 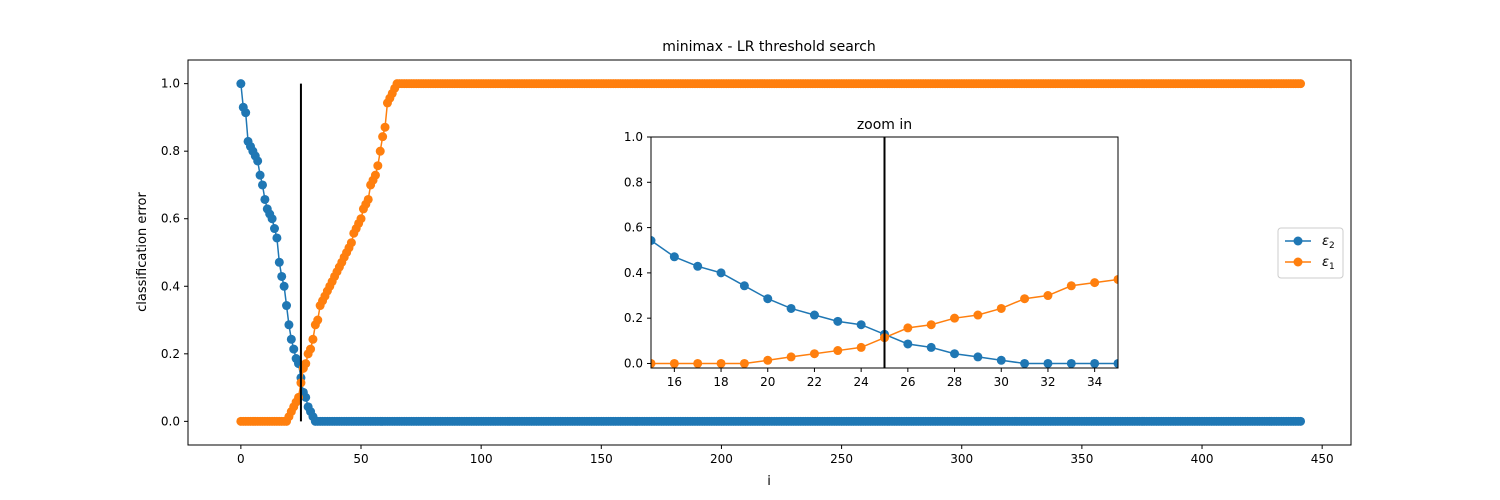 What do you see at coordinates (884, 378) in the screenshot?
I see `inset-x-ticks: 16 18 20 22 24 26 28 30 32 34` at bounding box center [884, 378].